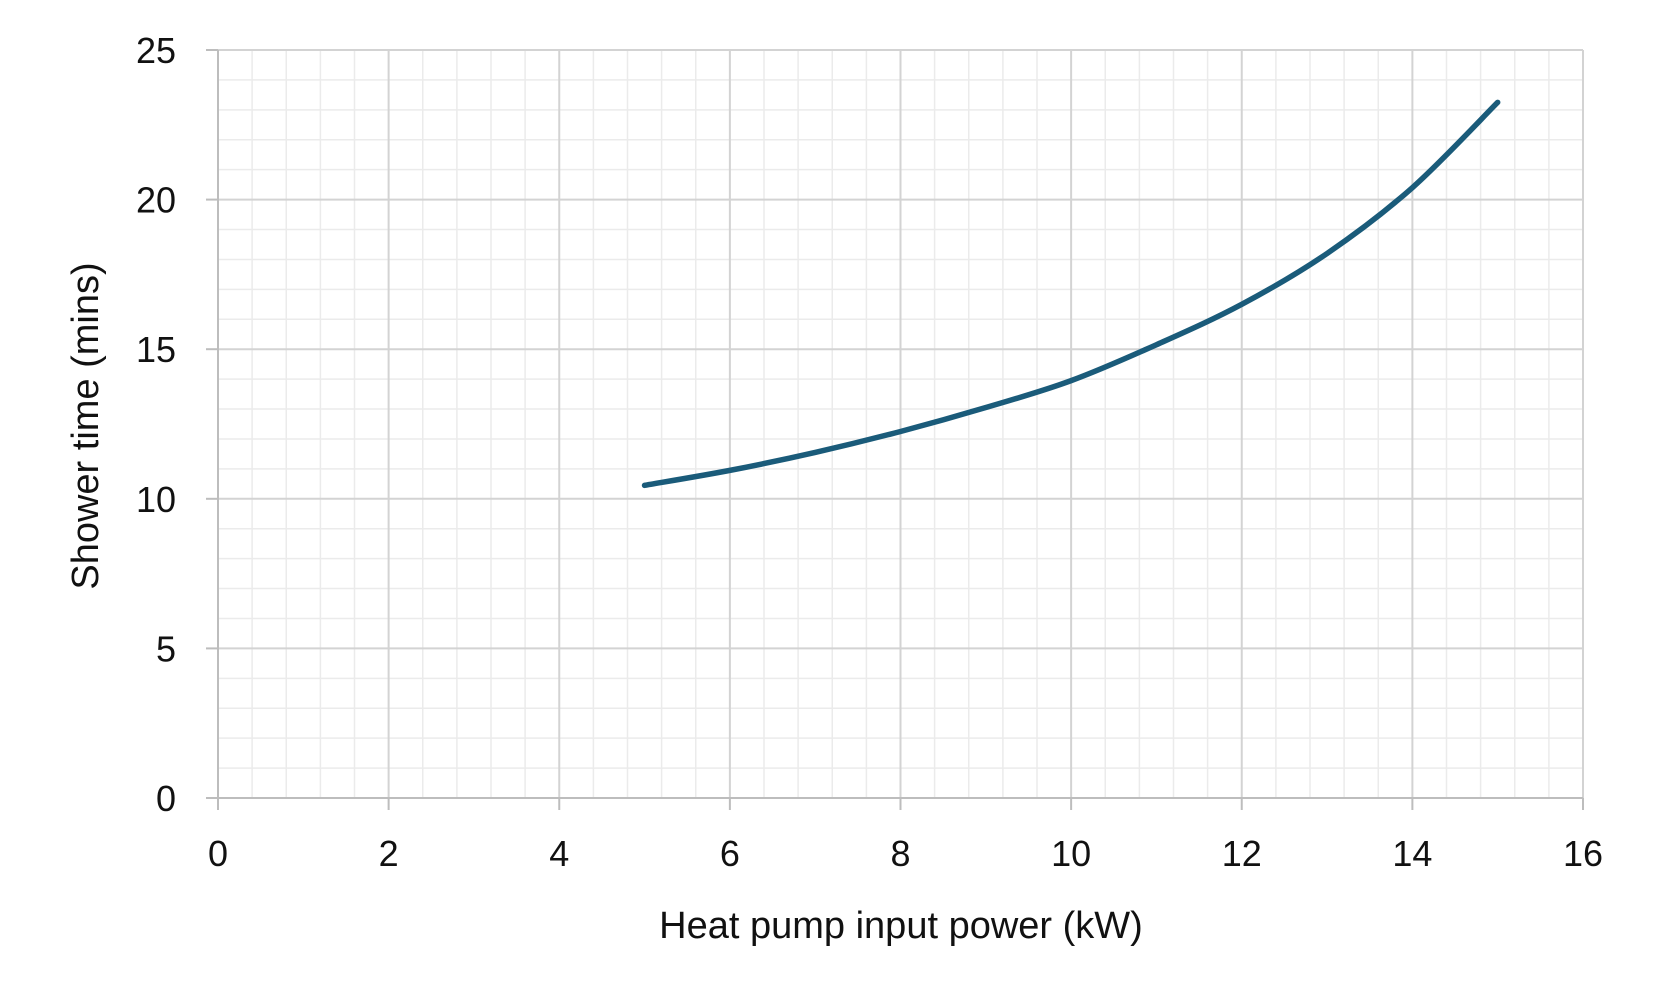 The height and width of the screenshot is (1008, 1655). What do you see at coordinates (1242, 853) in the screenshot?
I see `x-tick-label: 12` at bounding box center [1242, 853].